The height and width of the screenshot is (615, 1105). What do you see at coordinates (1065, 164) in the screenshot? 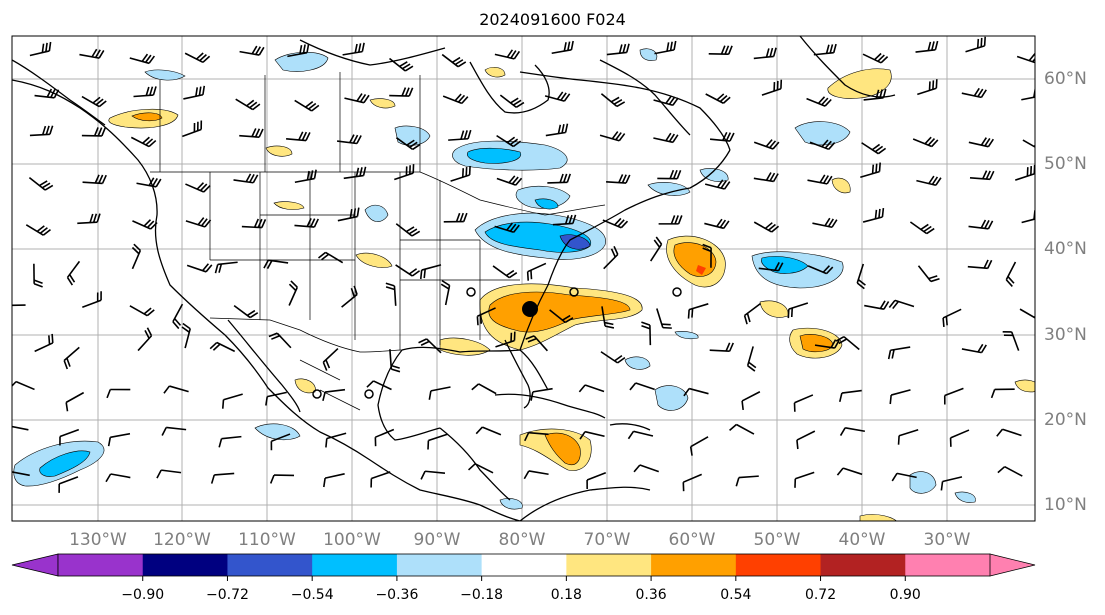
I see `lat-label: 50°N` at bounding box center [1065, 164].